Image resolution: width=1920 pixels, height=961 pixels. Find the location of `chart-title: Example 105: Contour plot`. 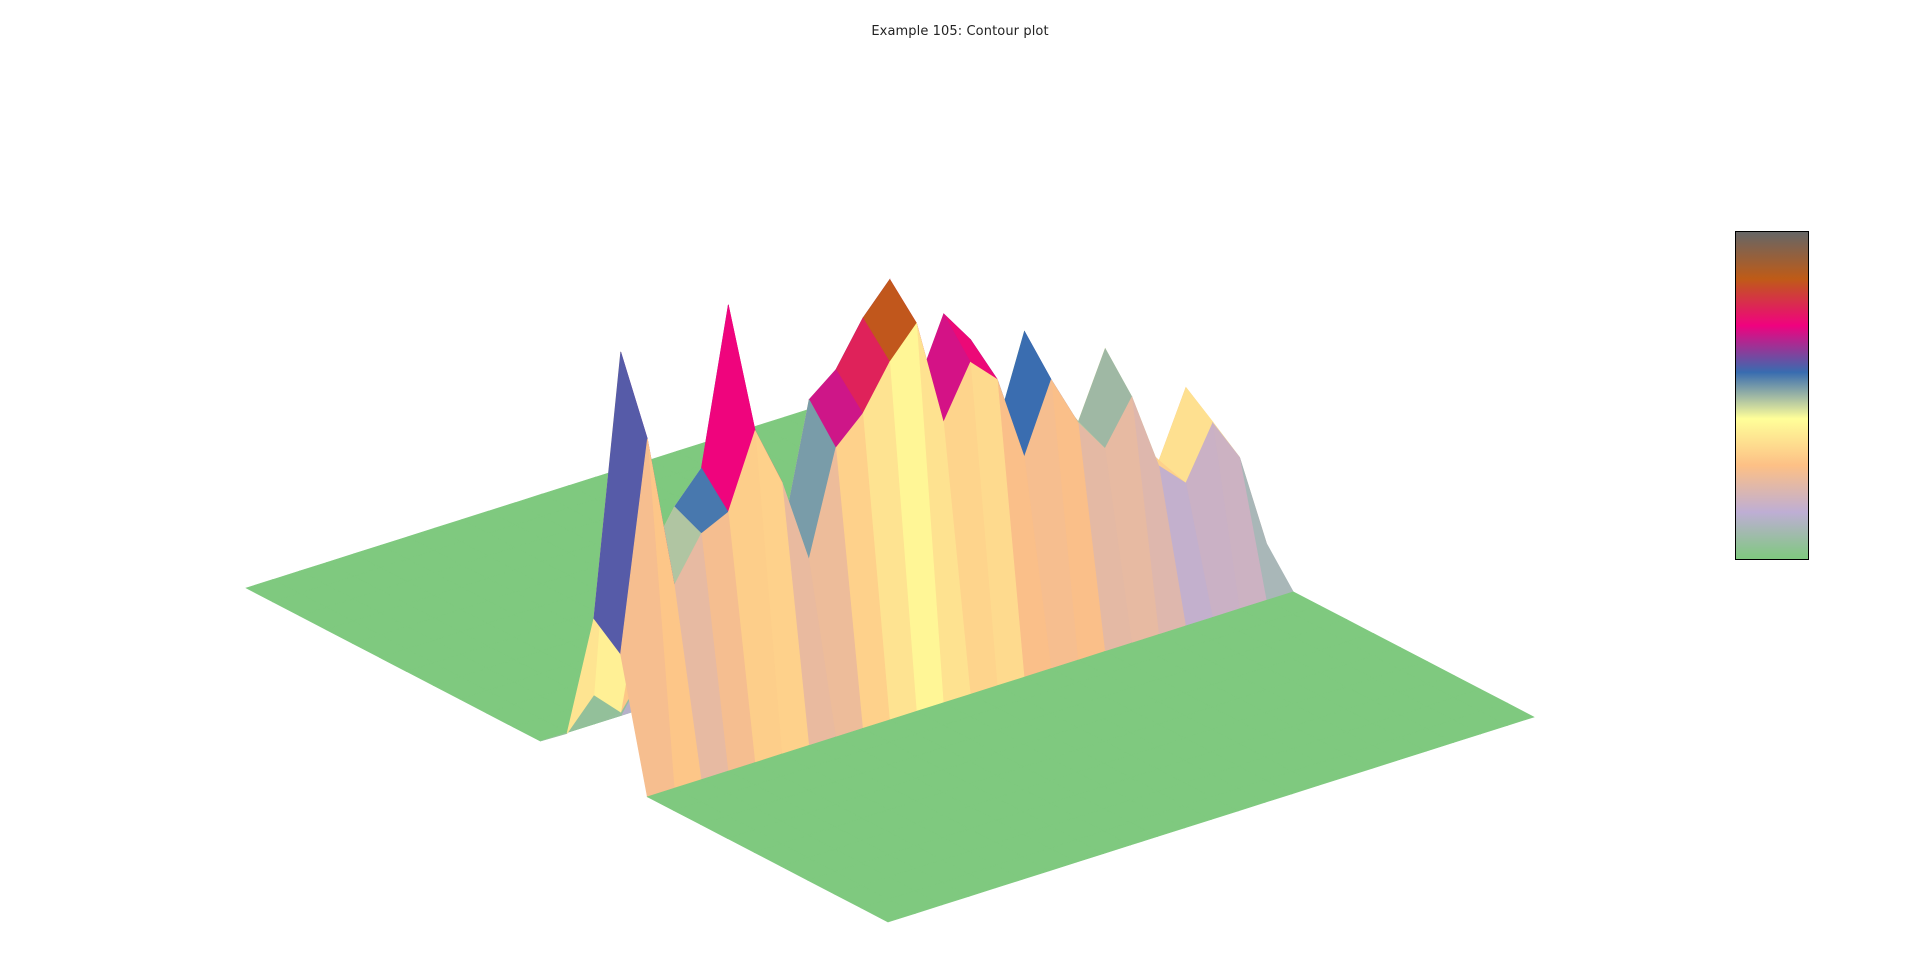

chart-title: Example 105: Contour plot is located at coordinates (960, 31).